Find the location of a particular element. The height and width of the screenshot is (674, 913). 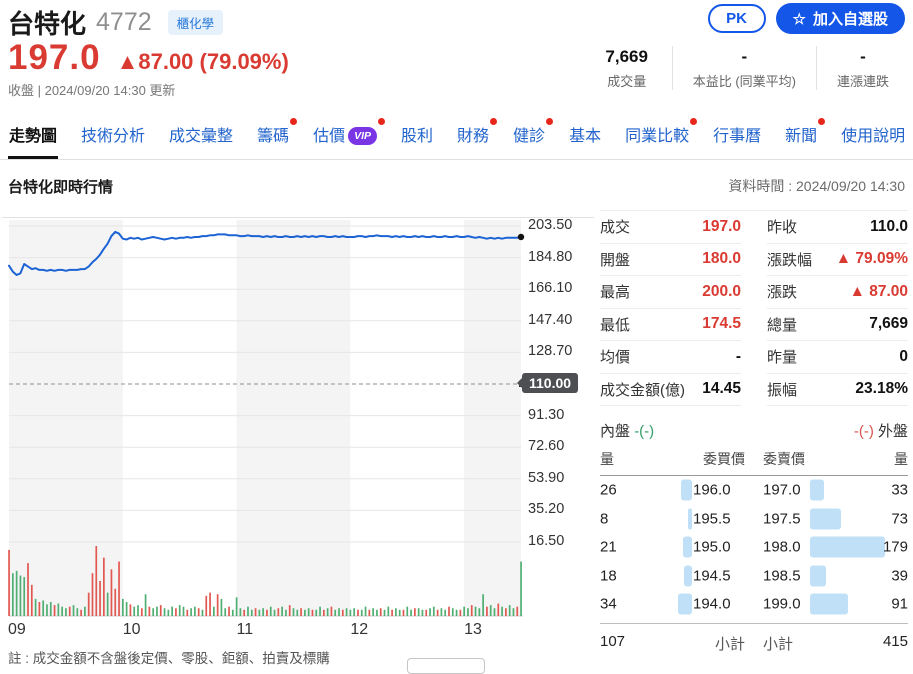

sell-side: 199.0 91 is located at coordinates (835, 604).